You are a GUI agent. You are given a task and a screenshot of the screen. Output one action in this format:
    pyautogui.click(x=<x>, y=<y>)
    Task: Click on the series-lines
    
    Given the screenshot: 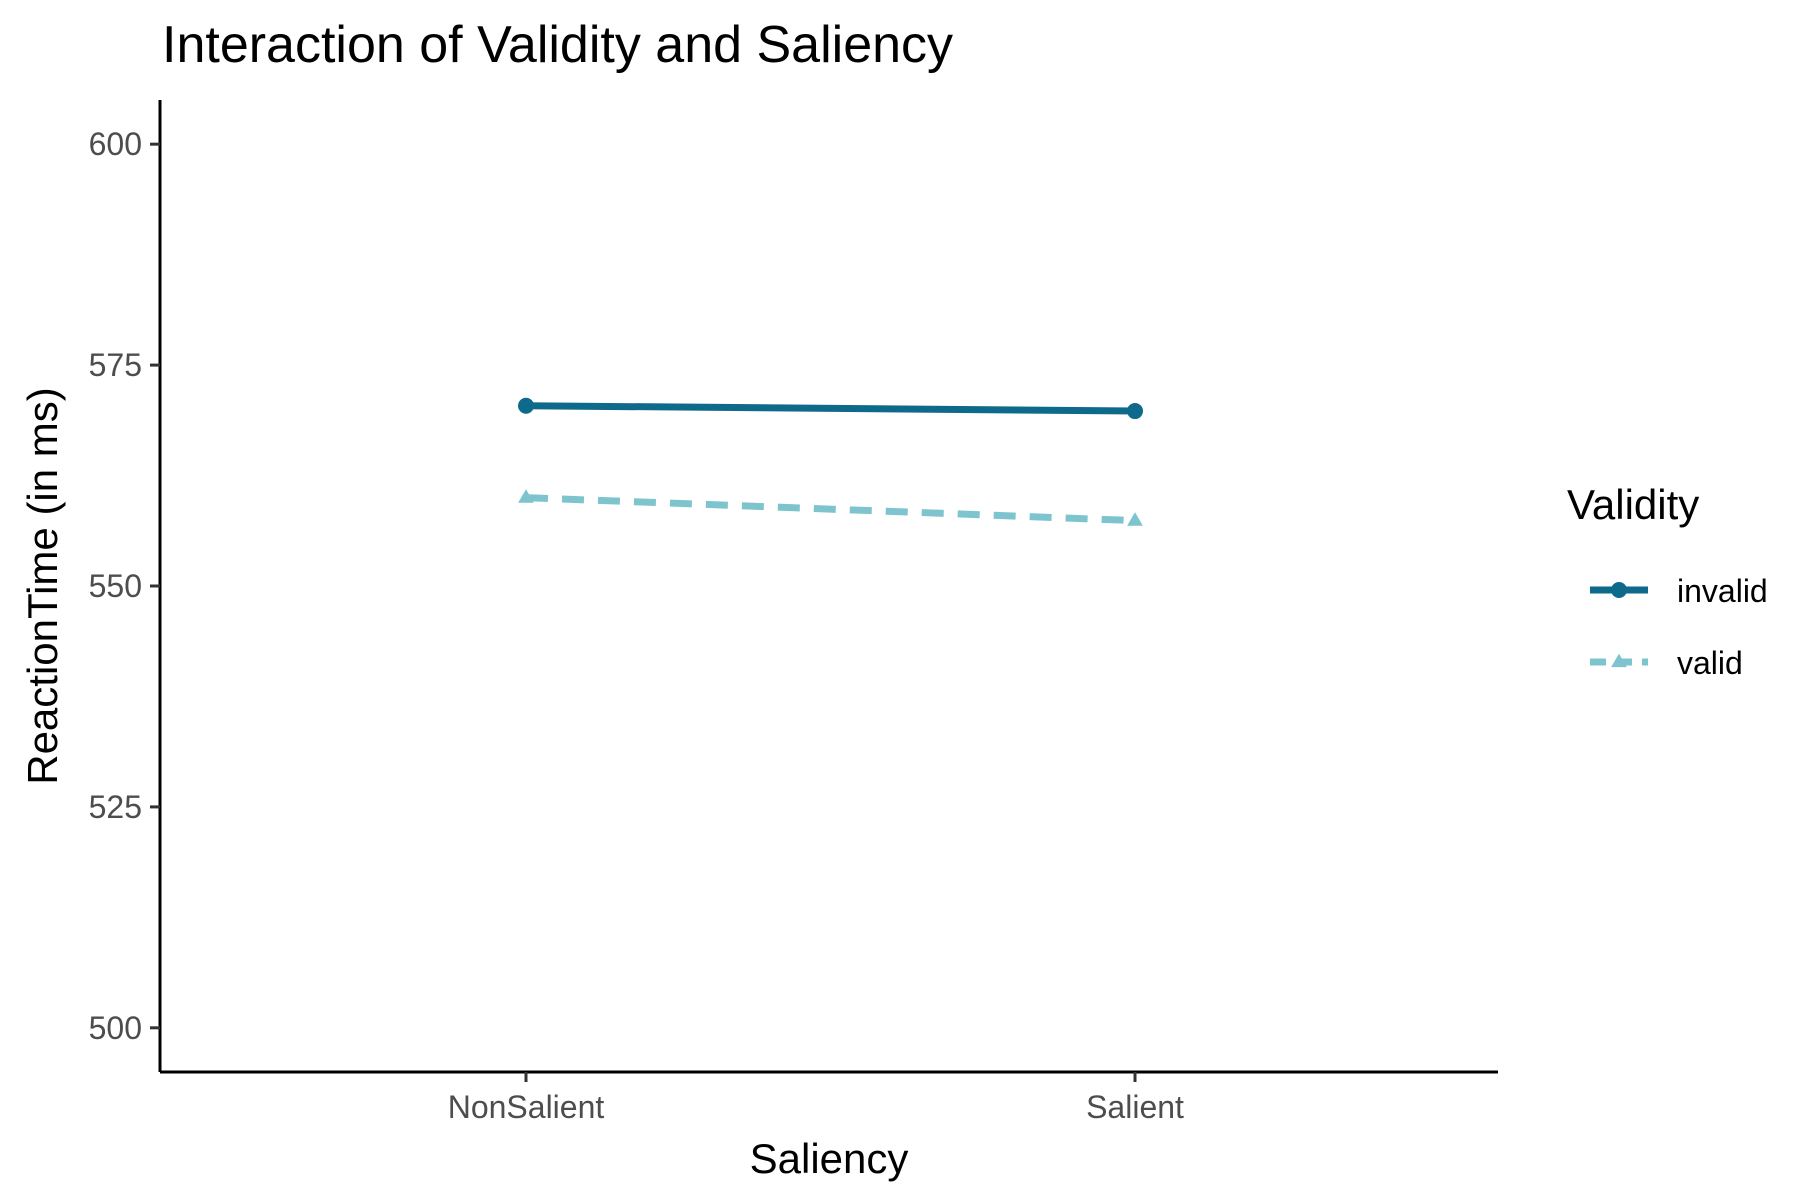 What is the action you would take?
    pyautogui.click(x=830, y=463)
    